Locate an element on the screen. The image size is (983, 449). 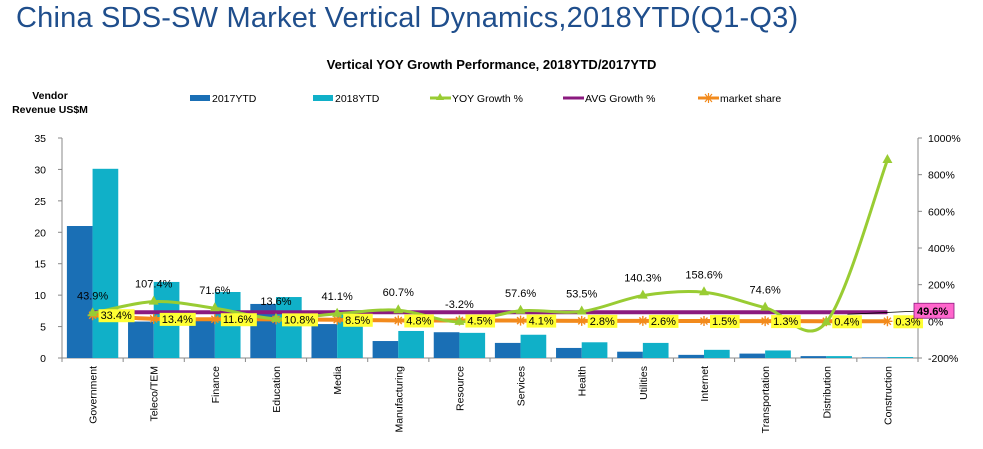
market-share-label: 1.3% is located at coordinates (785, 322).